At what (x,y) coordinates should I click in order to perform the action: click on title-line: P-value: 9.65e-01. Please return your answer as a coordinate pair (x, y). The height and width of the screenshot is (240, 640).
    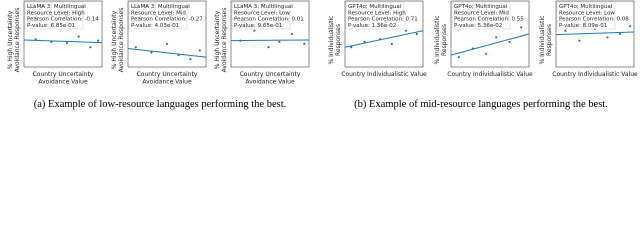
    Looking at the image, I should click on (258, 26).